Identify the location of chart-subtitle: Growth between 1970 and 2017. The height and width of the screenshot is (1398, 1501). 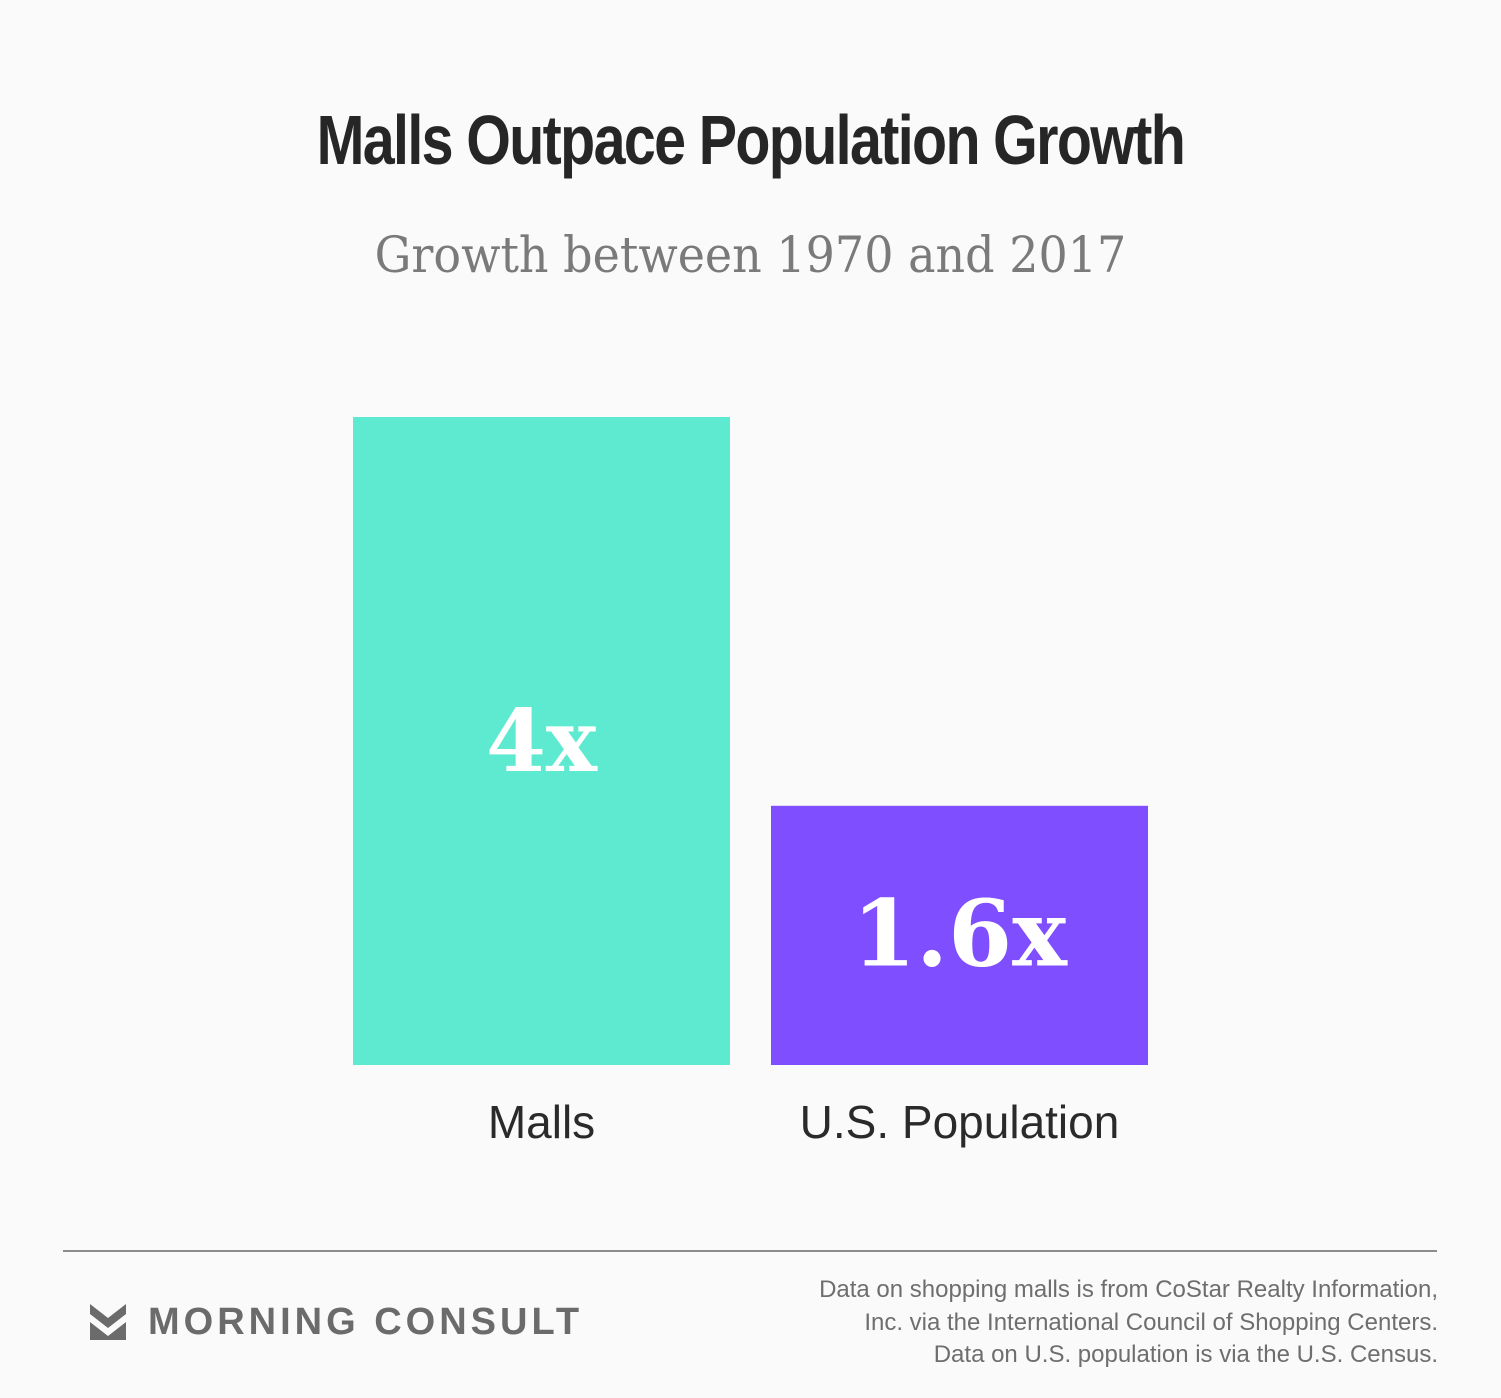
(750, 255).